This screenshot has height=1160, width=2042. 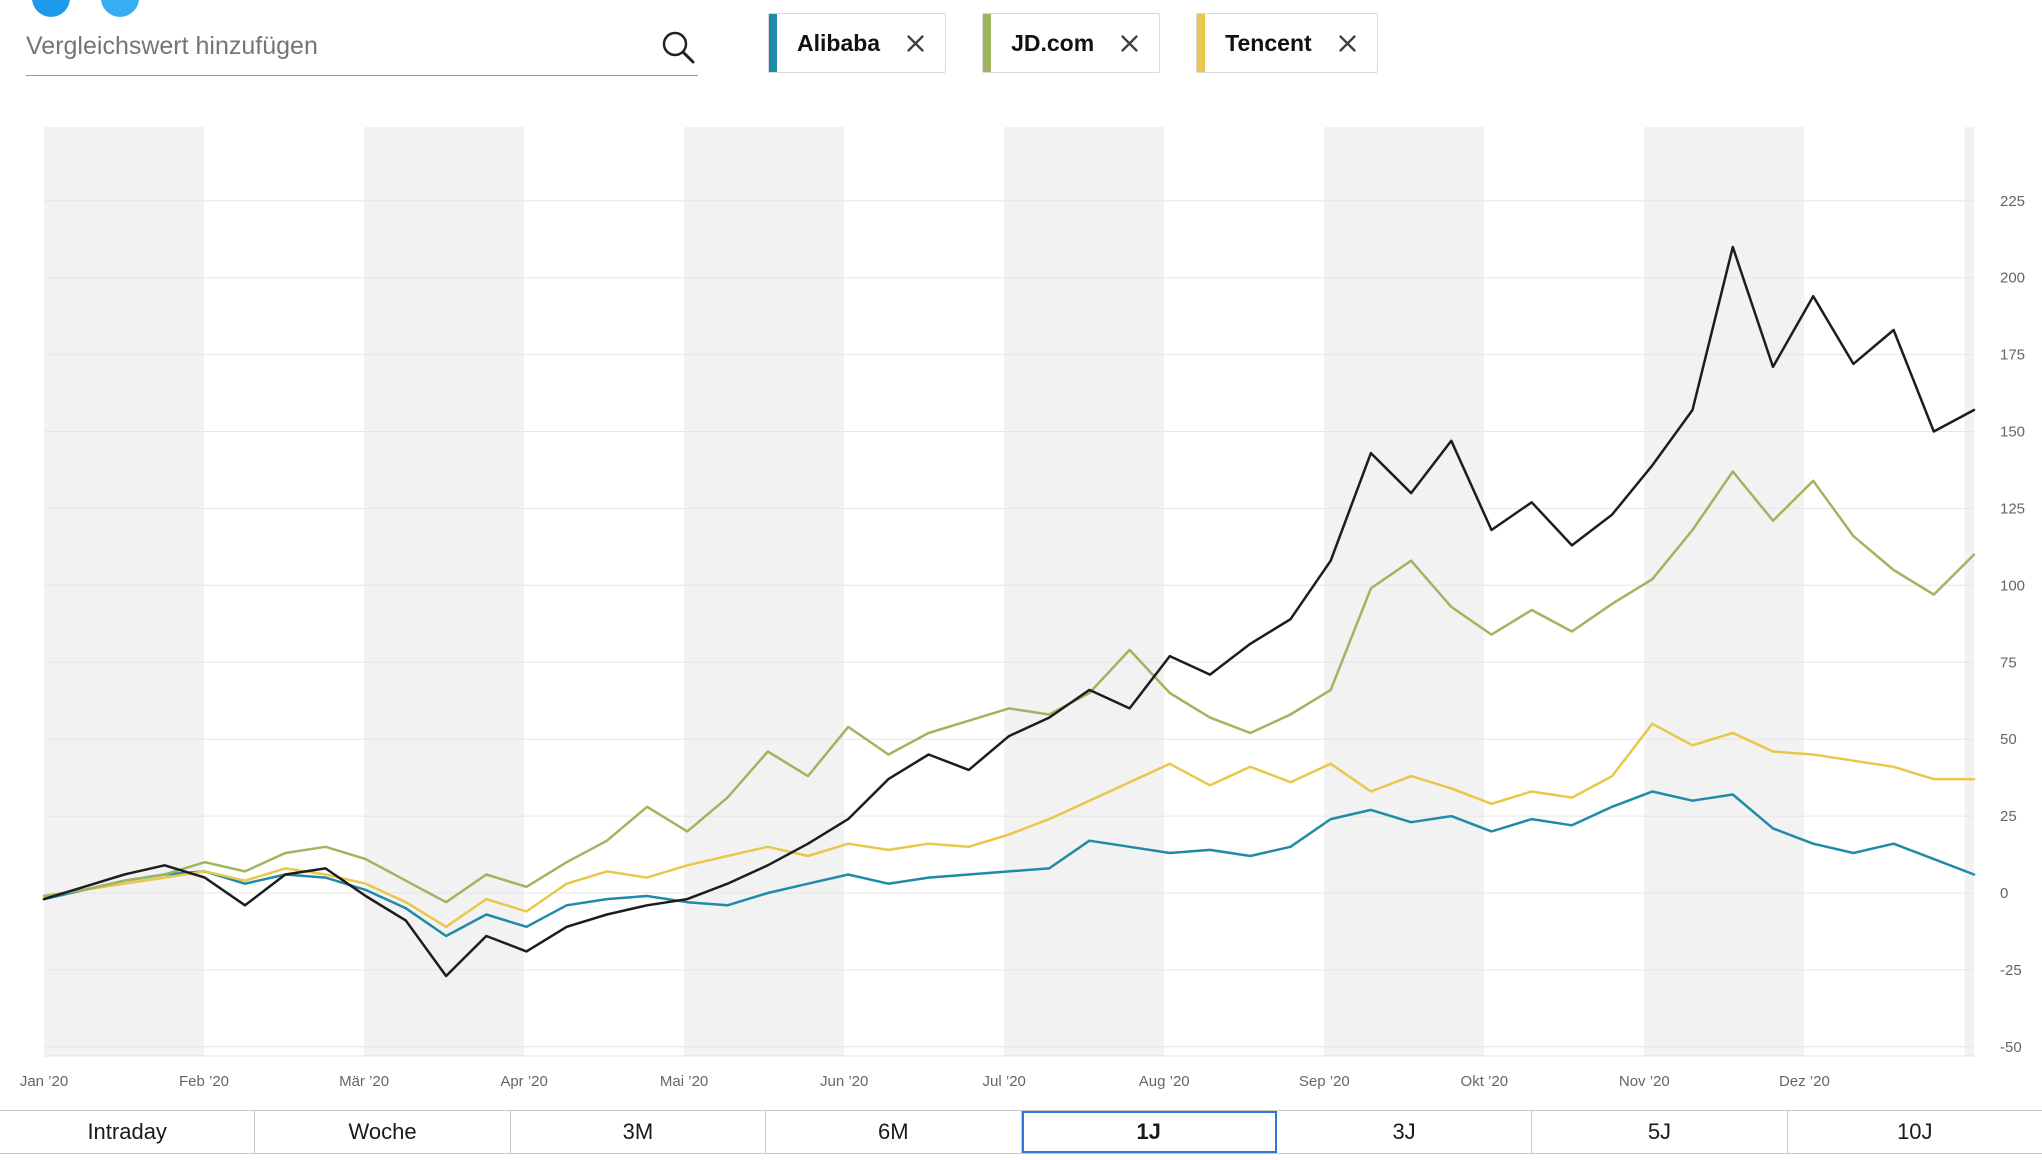 What do you see at coordinates (638, 1132) in the screenshot?
I see `tab-3m: 3M` at bounding box center [638, 1132].